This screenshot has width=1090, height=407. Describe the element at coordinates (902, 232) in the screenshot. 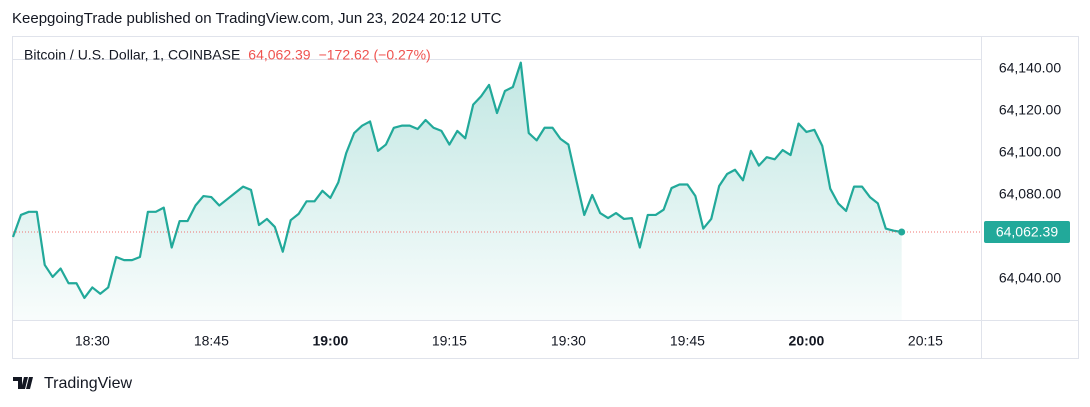

I see `last-point` at that location.